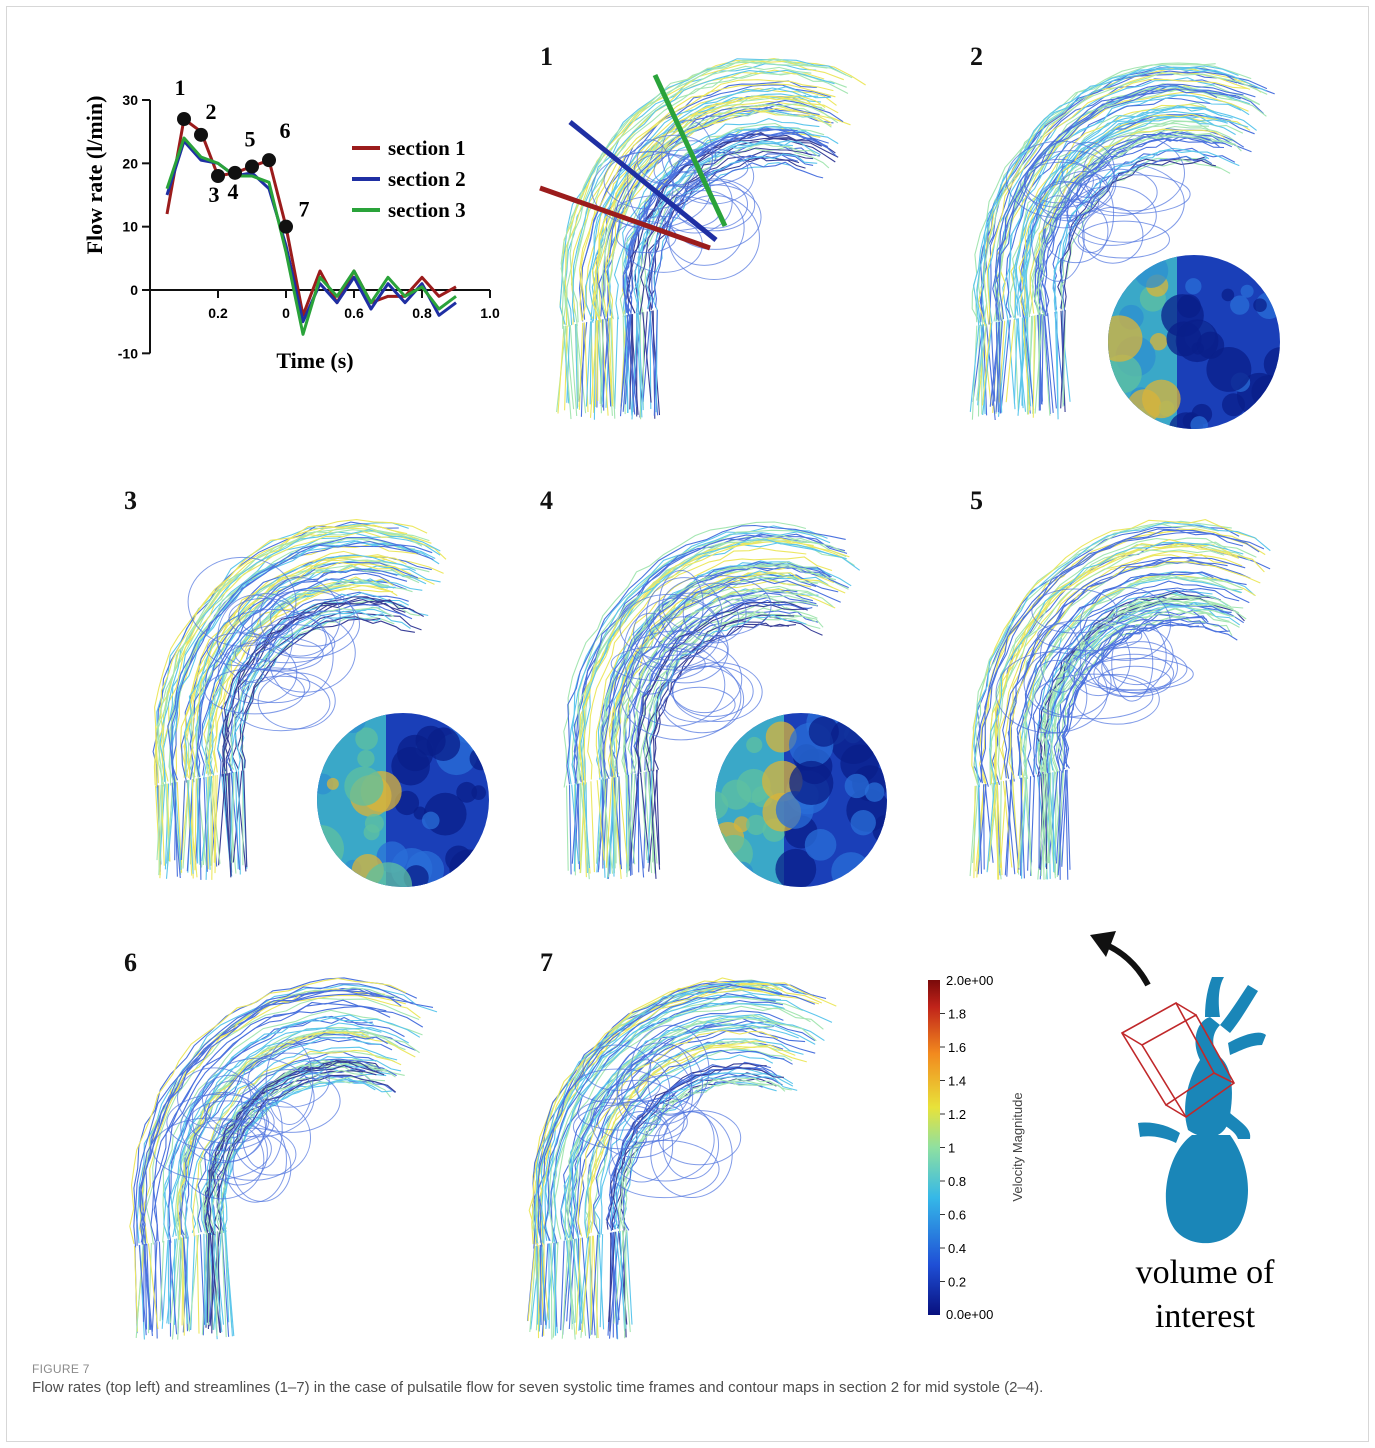 Image resolution: width=1375 pixels, height=1448 pixels. What do you see at coordinates (976, 500) in the screenshot?
I see `panel-number-5: 5` at bounding box center [976, 500].